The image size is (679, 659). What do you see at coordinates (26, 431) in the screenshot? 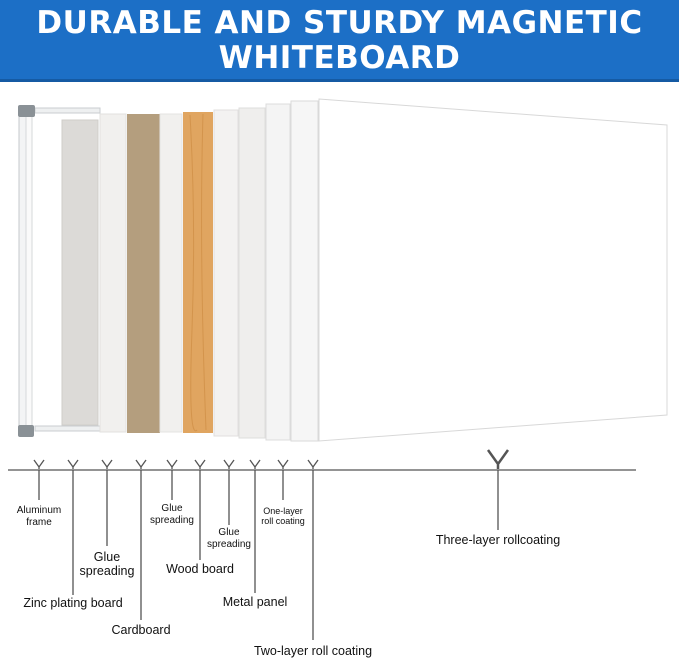
I see `frame-corner-bottom` at bounding box center [26, 431].